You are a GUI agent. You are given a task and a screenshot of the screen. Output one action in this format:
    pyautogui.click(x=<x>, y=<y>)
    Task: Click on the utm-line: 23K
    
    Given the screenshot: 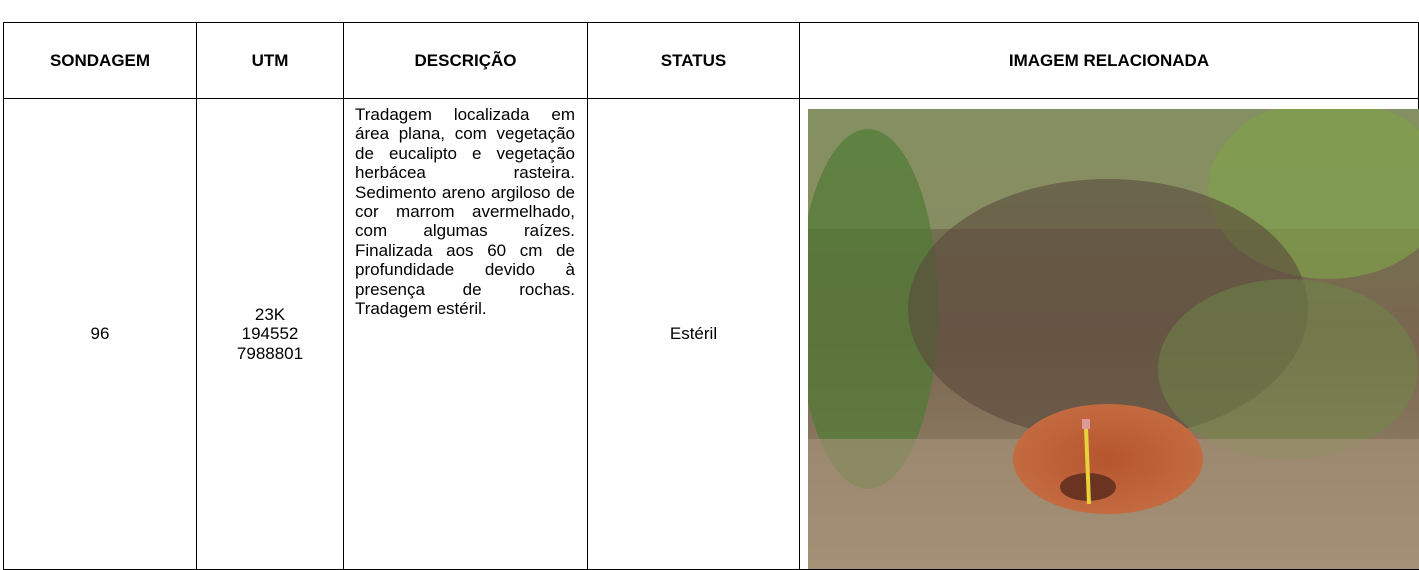 What is the action you would take?
    pyautogui.click(x=270, y=314)
    